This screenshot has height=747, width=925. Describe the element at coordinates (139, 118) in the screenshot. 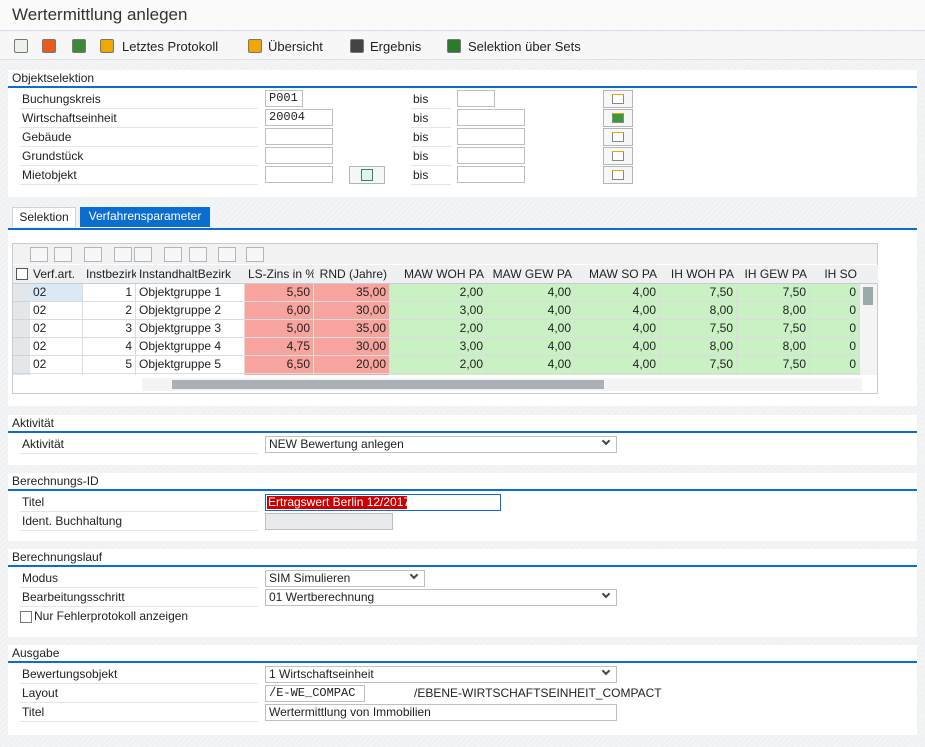

I see `field-label: Wirtschaftseinheit` at that location.